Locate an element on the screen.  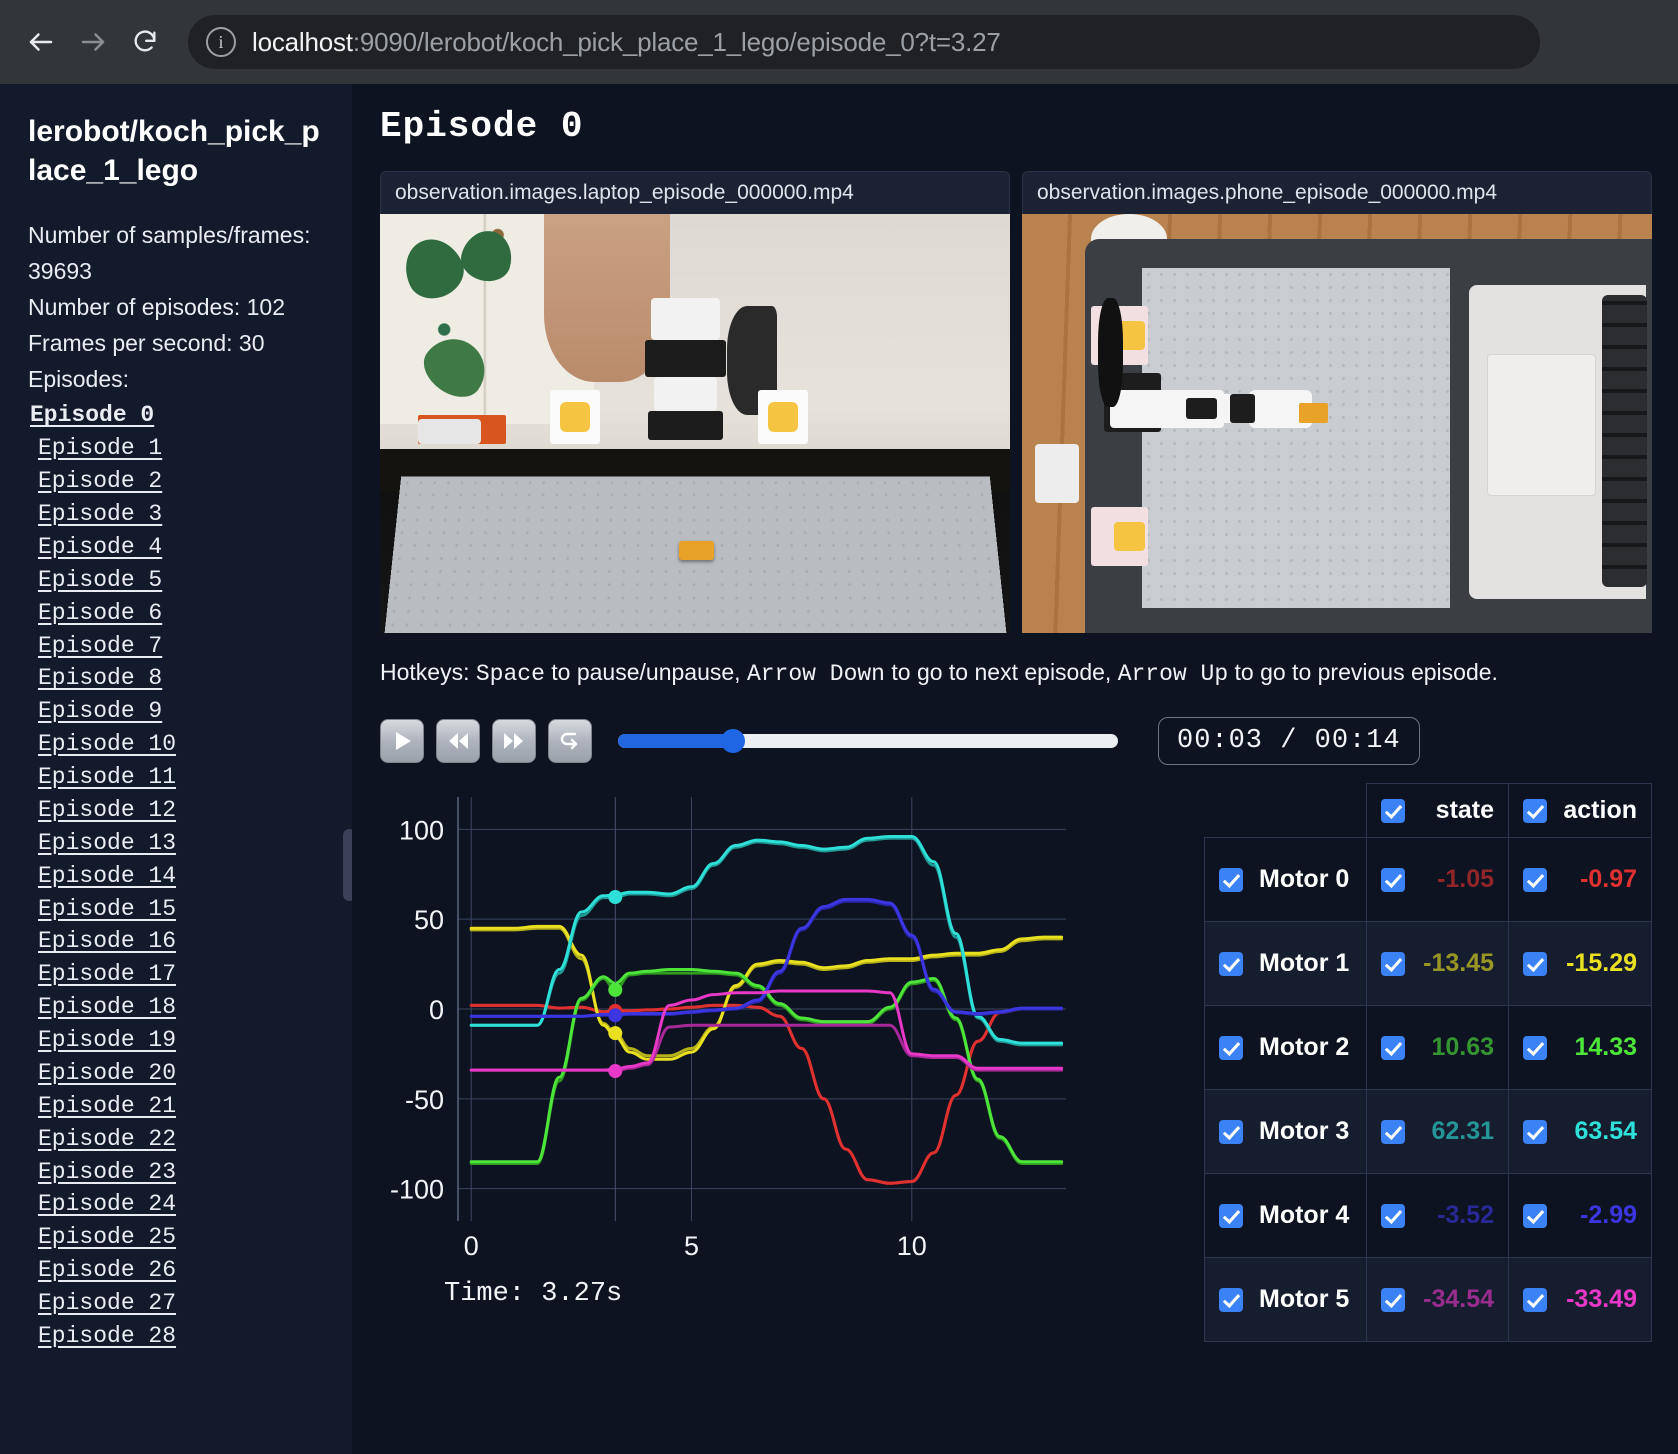
header-action-label: action is located at coordinates (1600, 810).